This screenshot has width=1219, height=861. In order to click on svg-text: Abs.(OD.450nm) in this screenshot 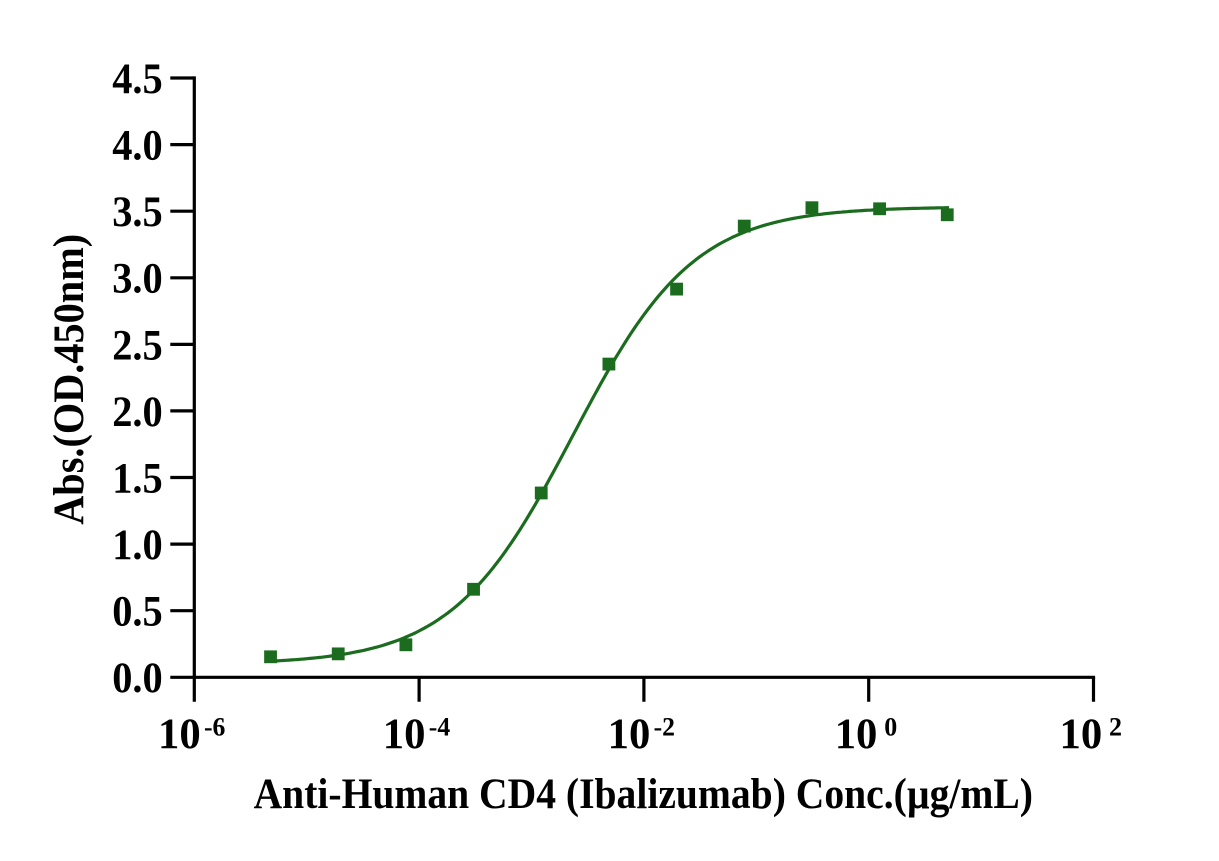, I will do `click(69, 379)`.